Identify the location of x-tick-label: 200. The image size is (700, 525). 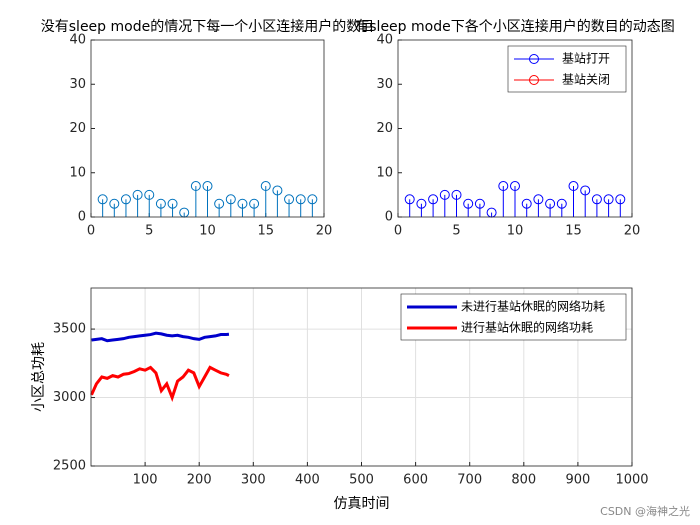
(199, 480).